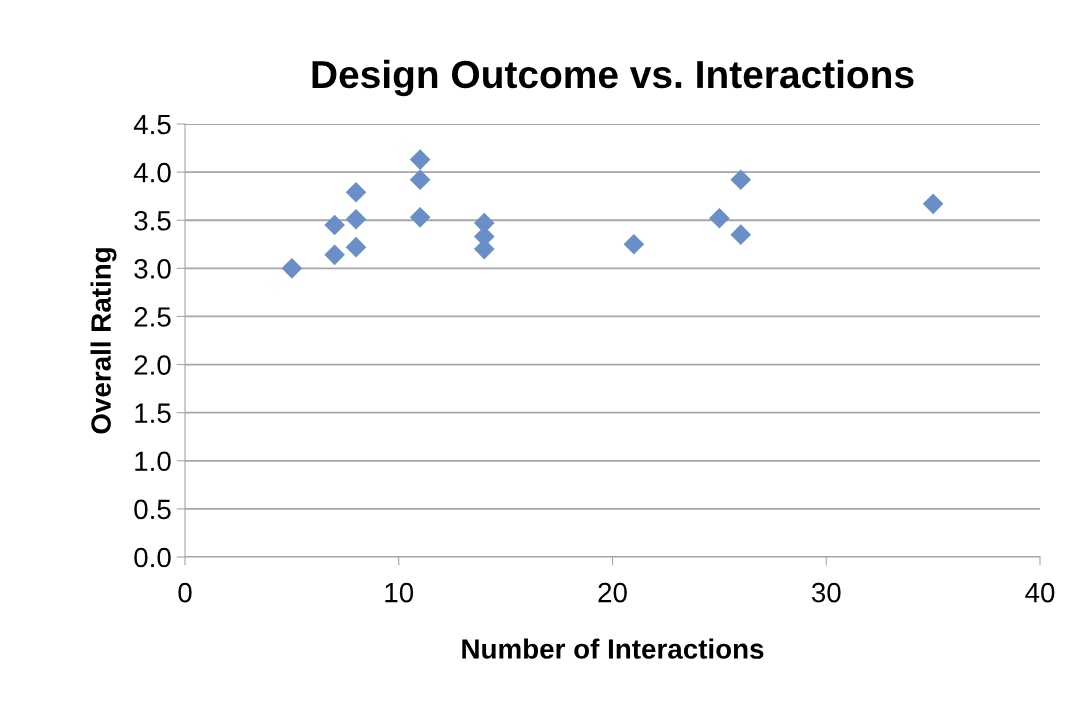 The width and height of the screenshot is (1080, 726). I want to click on y-tick-label: 0.0, so click(152, 557).